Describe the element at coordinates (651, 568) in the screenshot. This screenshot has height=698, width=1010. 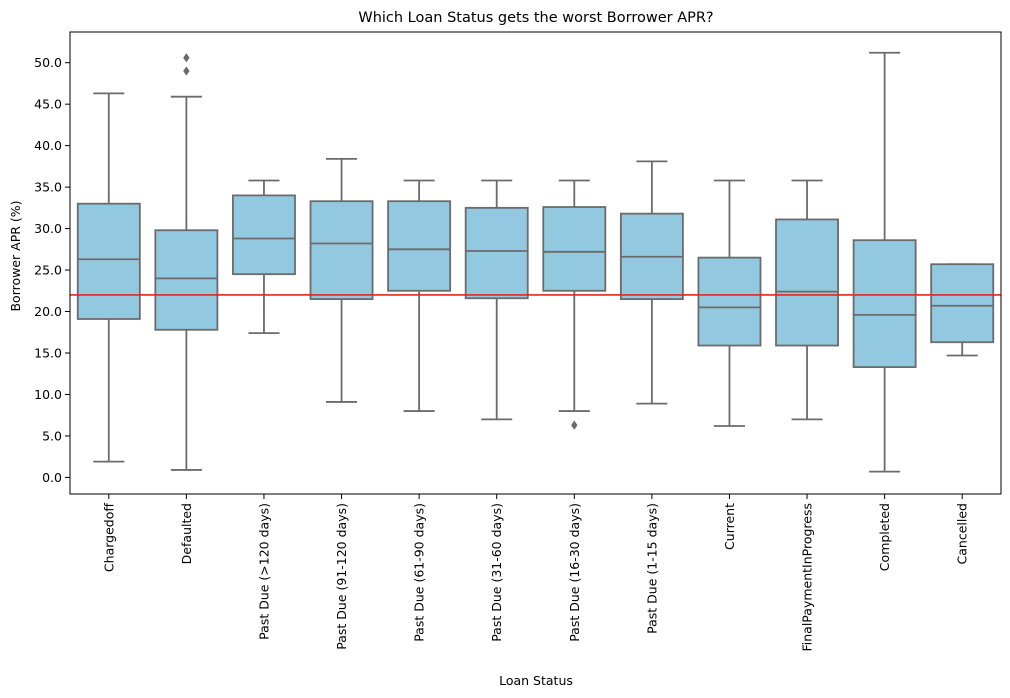
I see `x-tick-label: Past Due (1-15 days)` at that location.